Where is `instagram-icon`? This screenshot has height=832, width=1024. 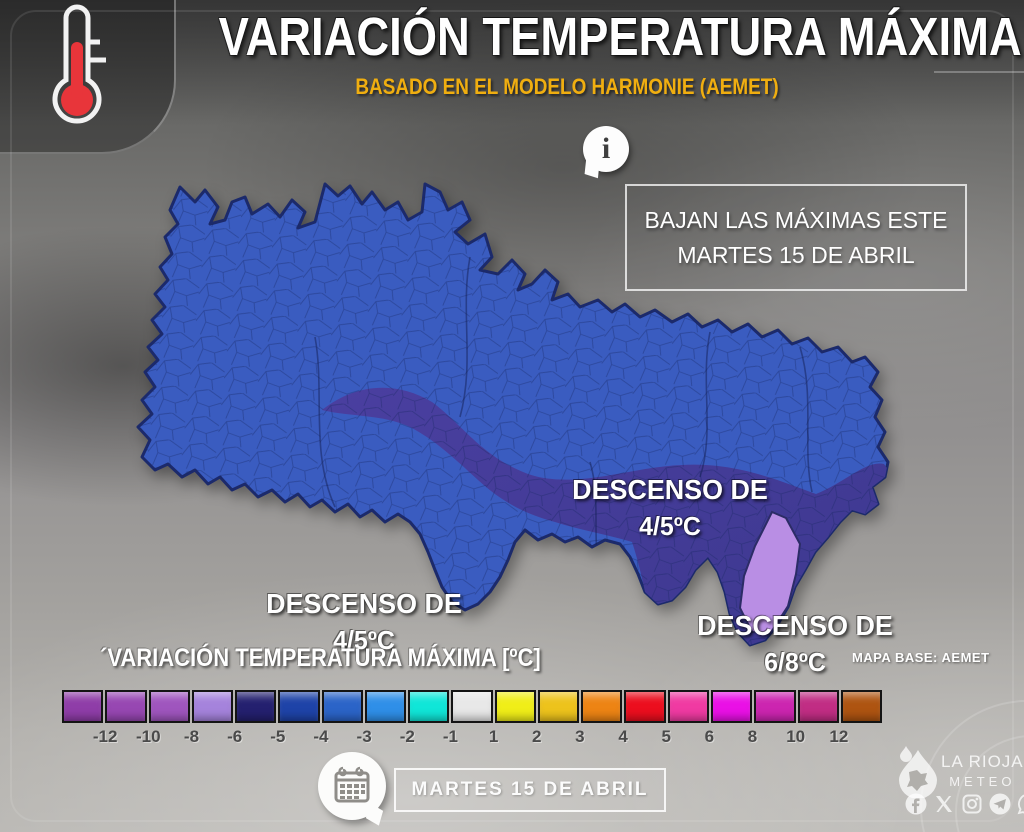 instagram-icon is located at coordinates (972, 804).